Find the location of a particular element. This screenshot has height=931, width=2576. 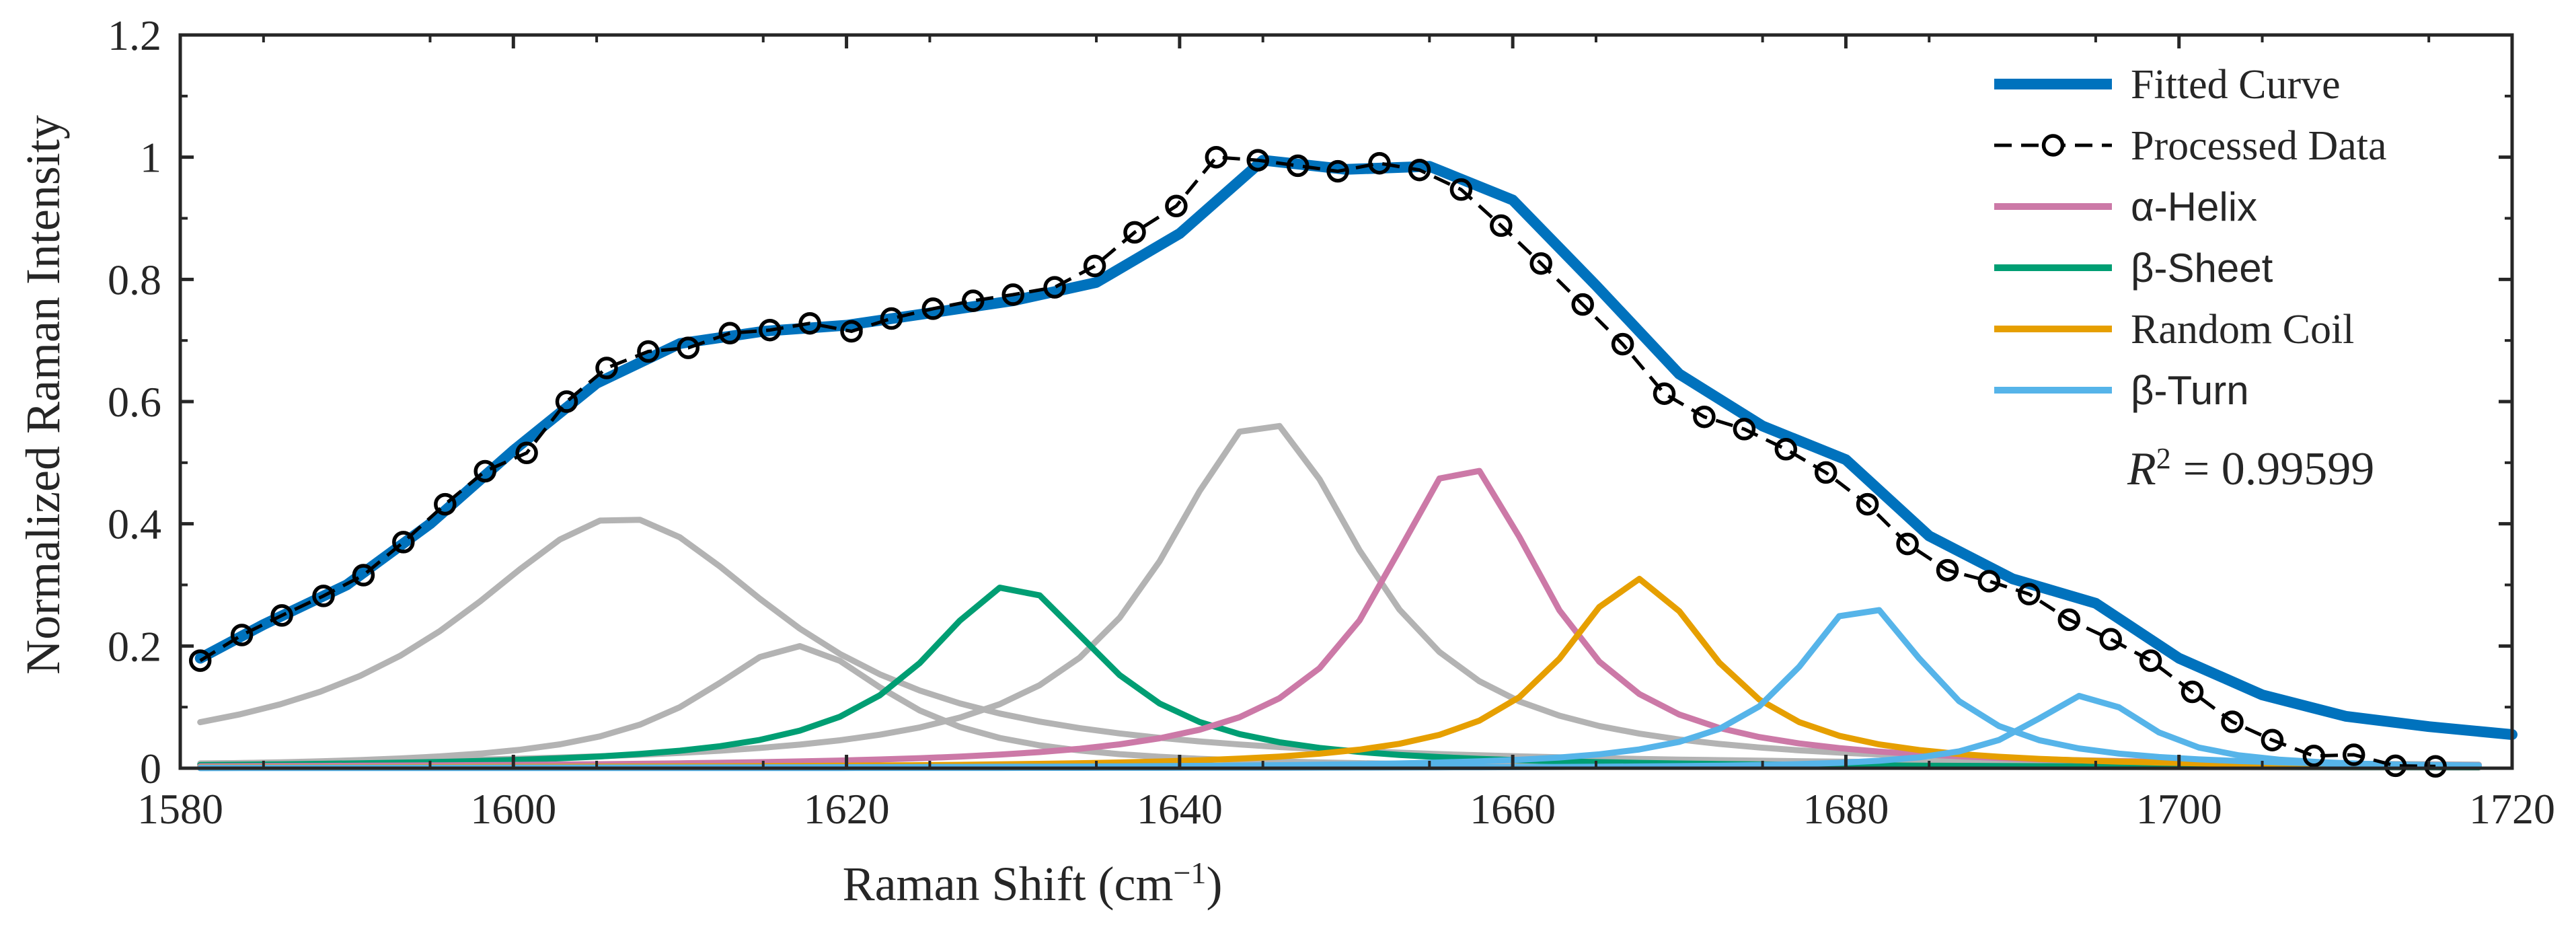

x-tick-label: 1620 is located at coordinates (847, 809).